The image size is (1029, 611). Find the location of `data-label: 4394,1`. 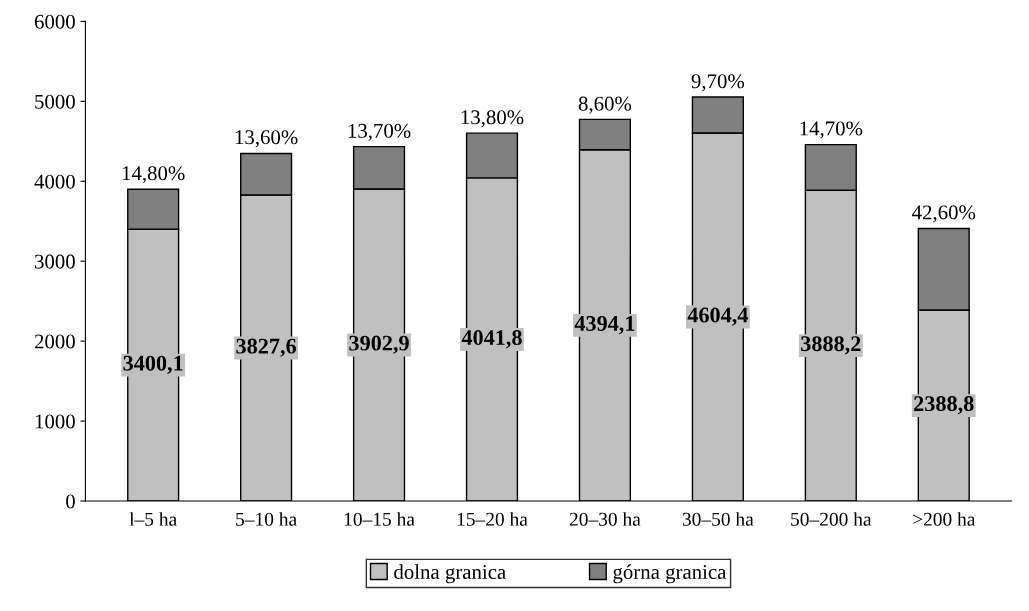

data-label: 4394,1 is located at coordinates (604, 325).